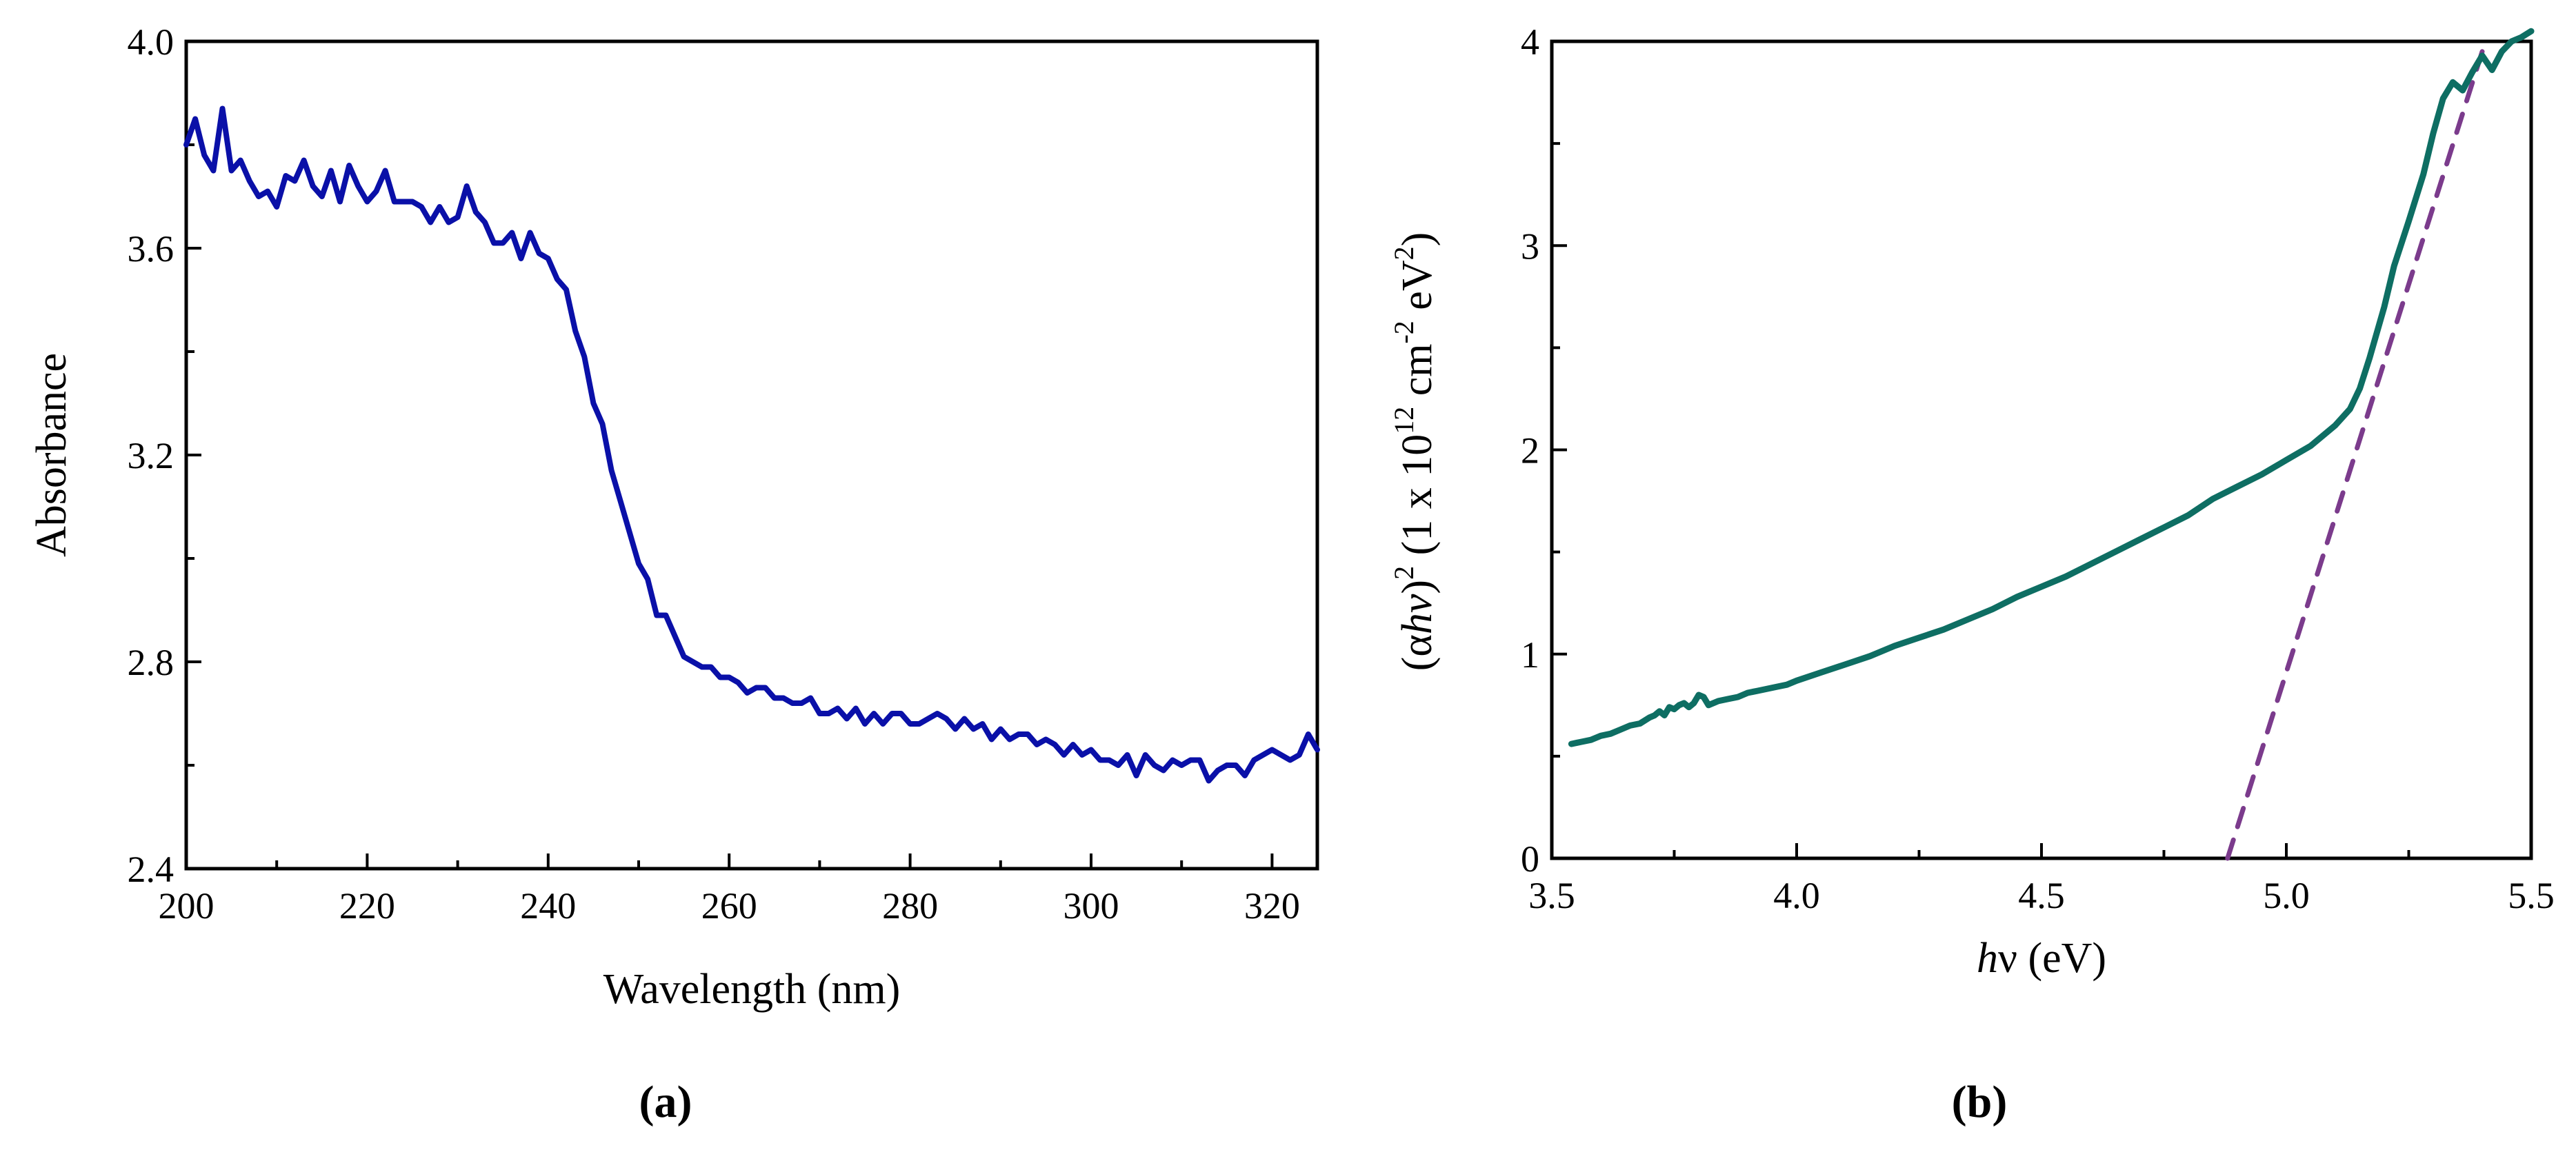  I want to click on y-tick-label: 2.4, so click(151, 869).